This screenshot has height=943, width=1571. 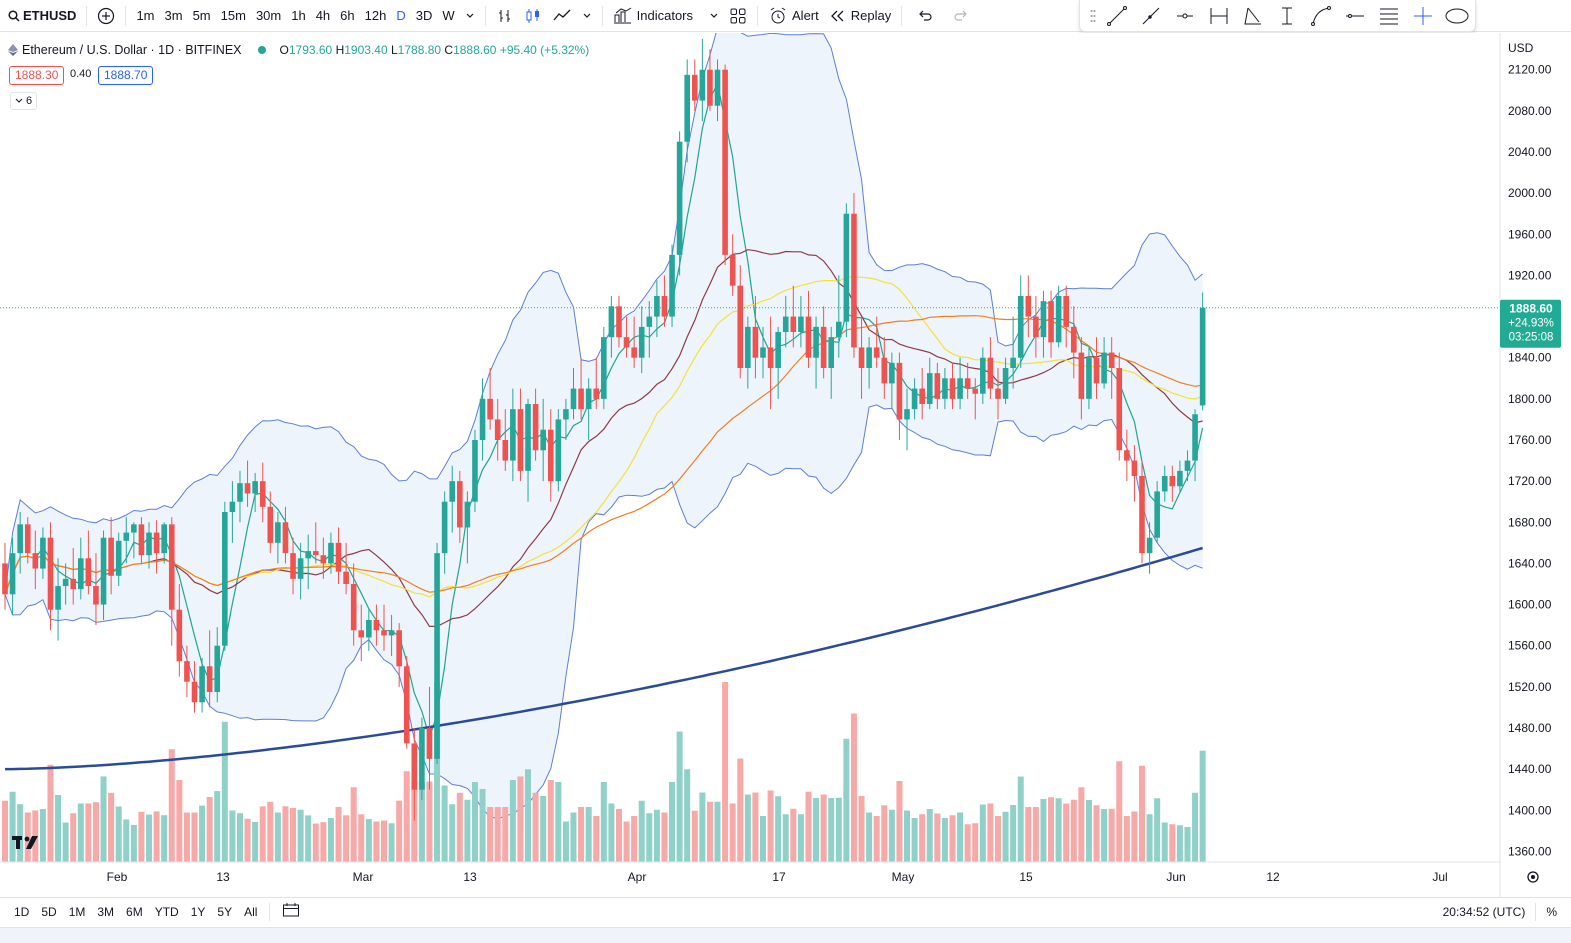 What do you see at coordinates (40, 16) in the screenshot?
I see `symbol-search: ETHUSD` at bounding box center [40, 16].